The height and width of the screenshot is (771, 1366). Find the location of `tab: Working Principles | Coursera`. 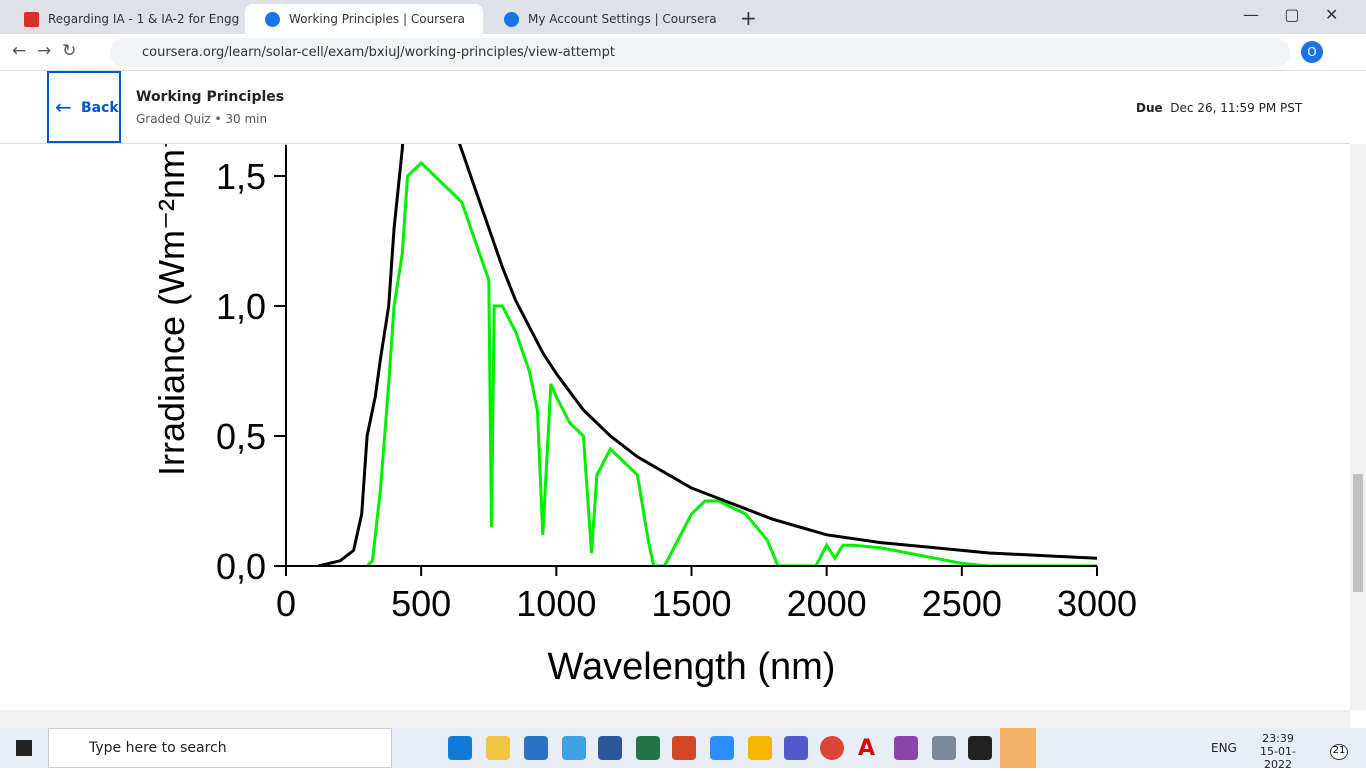

tab: Working Principles | Coursera is located at coordinates (364, 19).